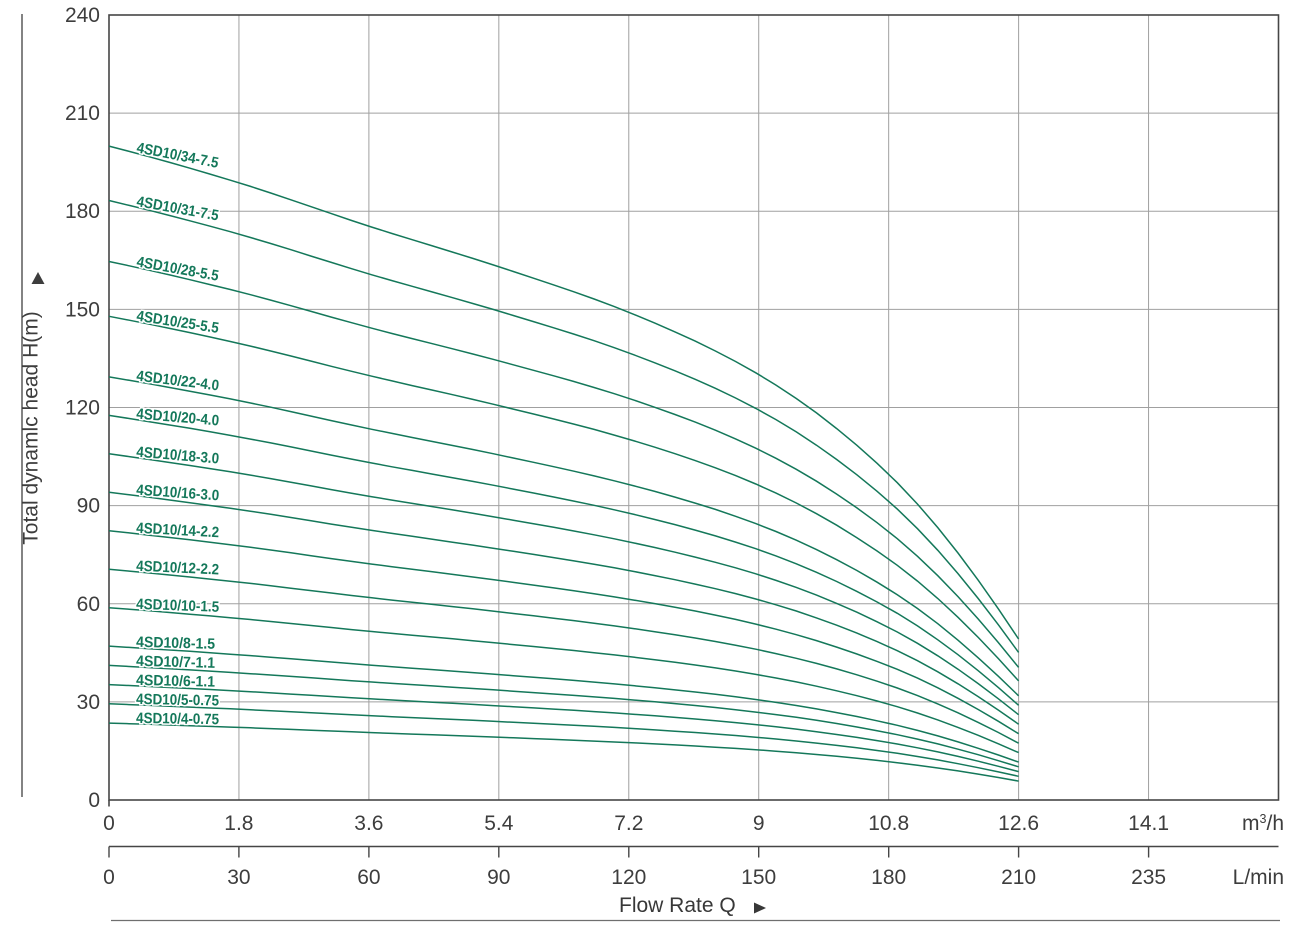  Describe the element at coordinates (31, 427) in the screenshot. I see `svg-text: Total dynamlc head H(m)` at that location.